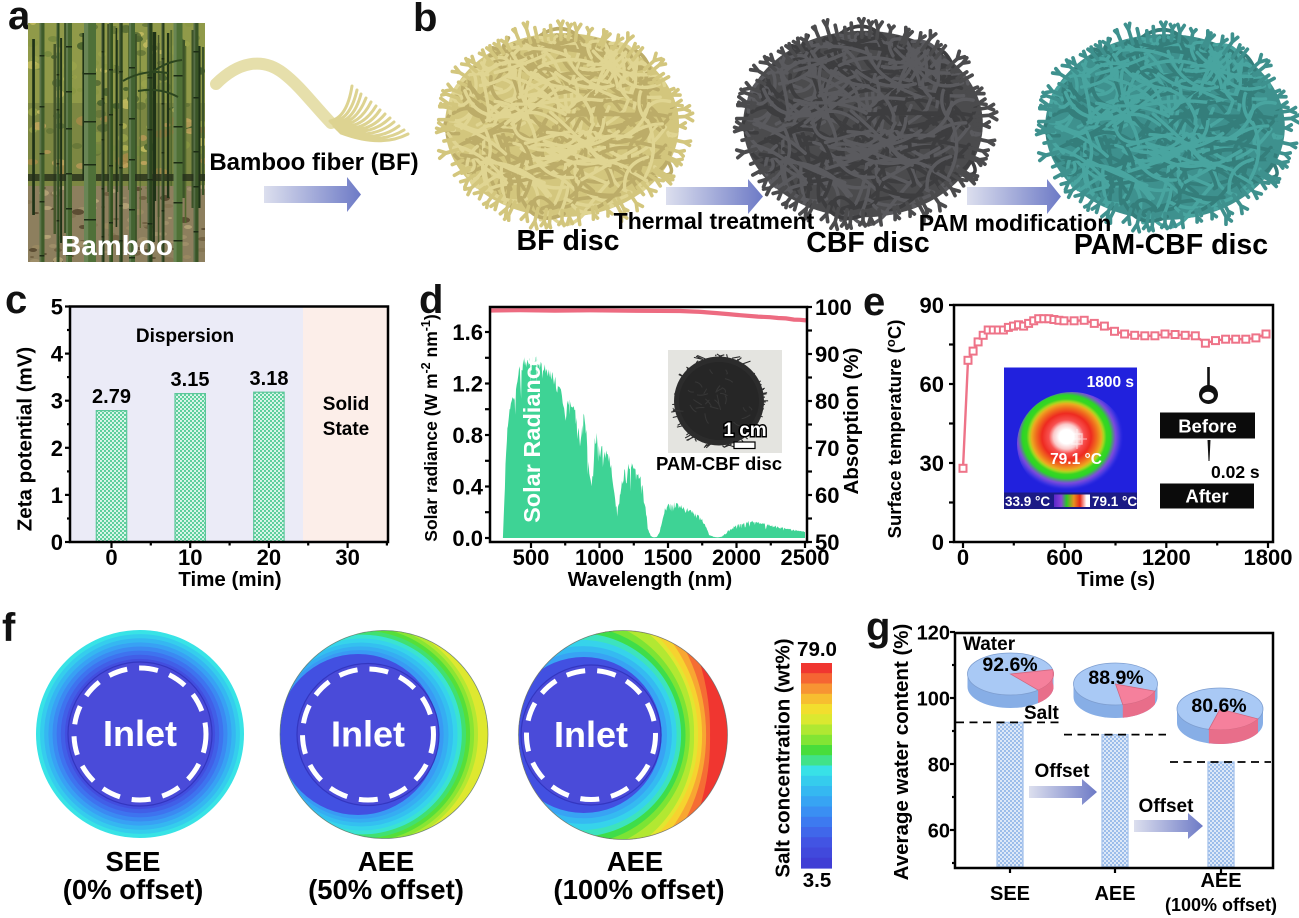 This screenshot has height=918, width=1299. Describe the element at coordinates (9, 628) in the screenshot. I see `svg-text: f` at that location.